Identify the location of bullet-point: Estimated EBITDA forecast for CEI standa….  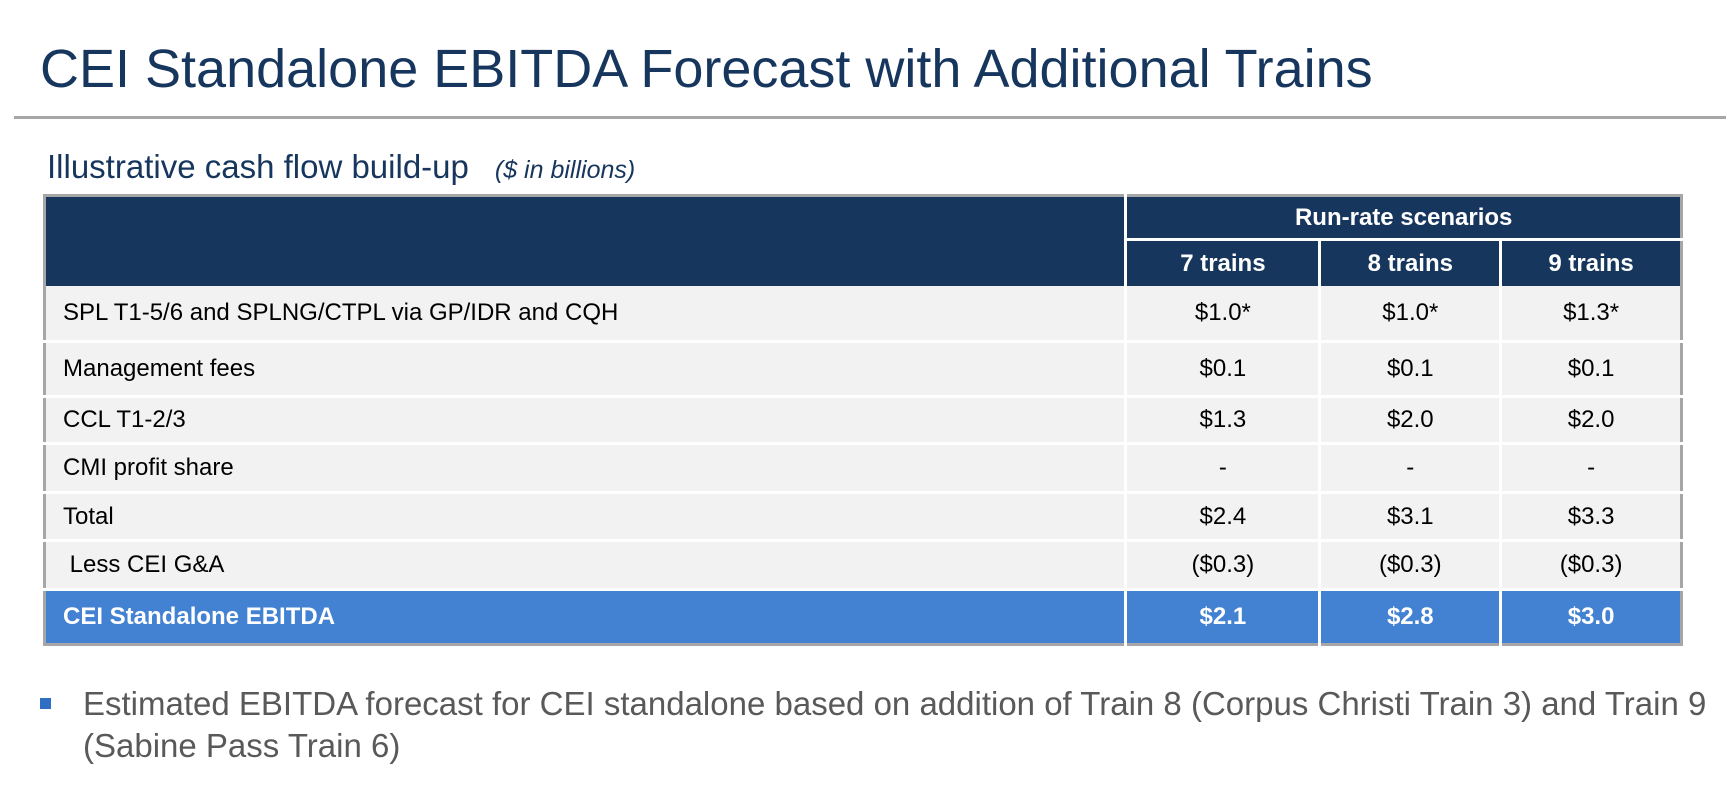
(895, 724).